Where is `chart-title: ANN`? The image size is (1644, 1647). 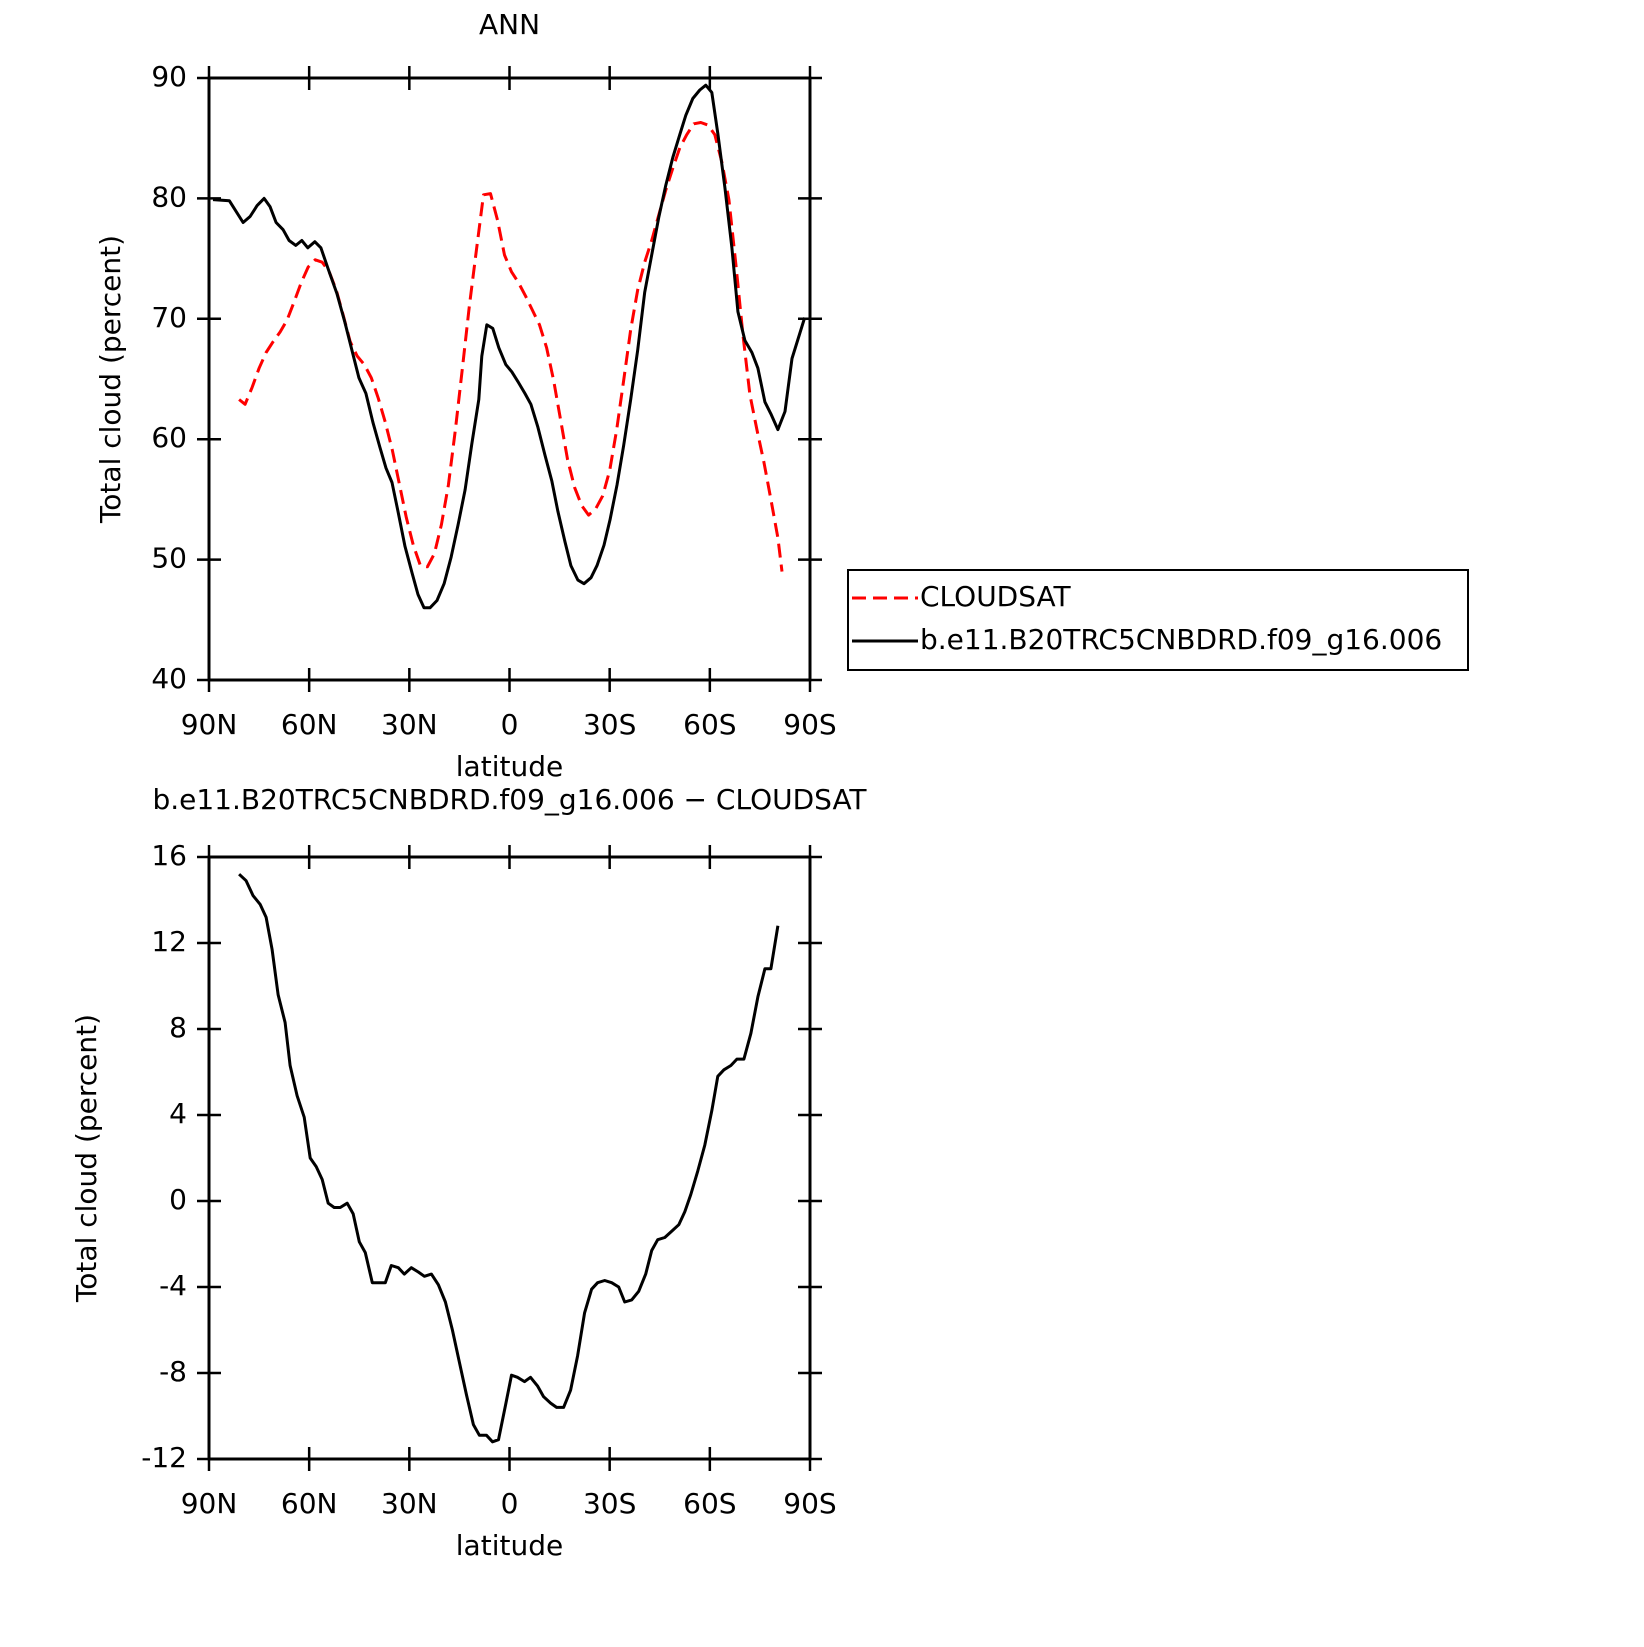 chart-title: ANN is located at coordinates (509, 24).